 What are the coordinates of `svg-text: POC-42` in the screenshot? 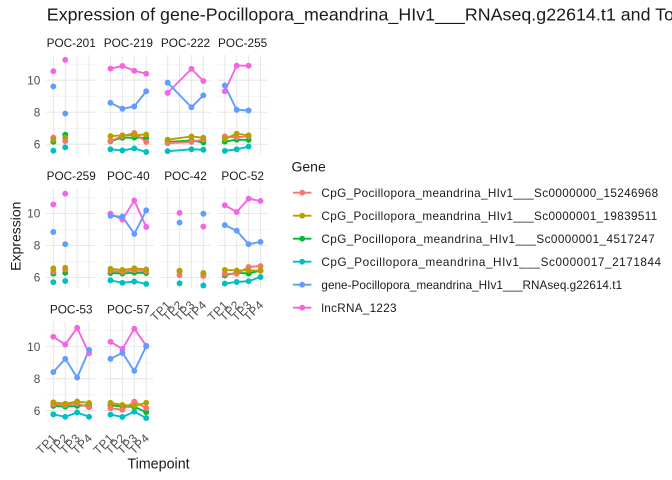 It's located at (185, 176).